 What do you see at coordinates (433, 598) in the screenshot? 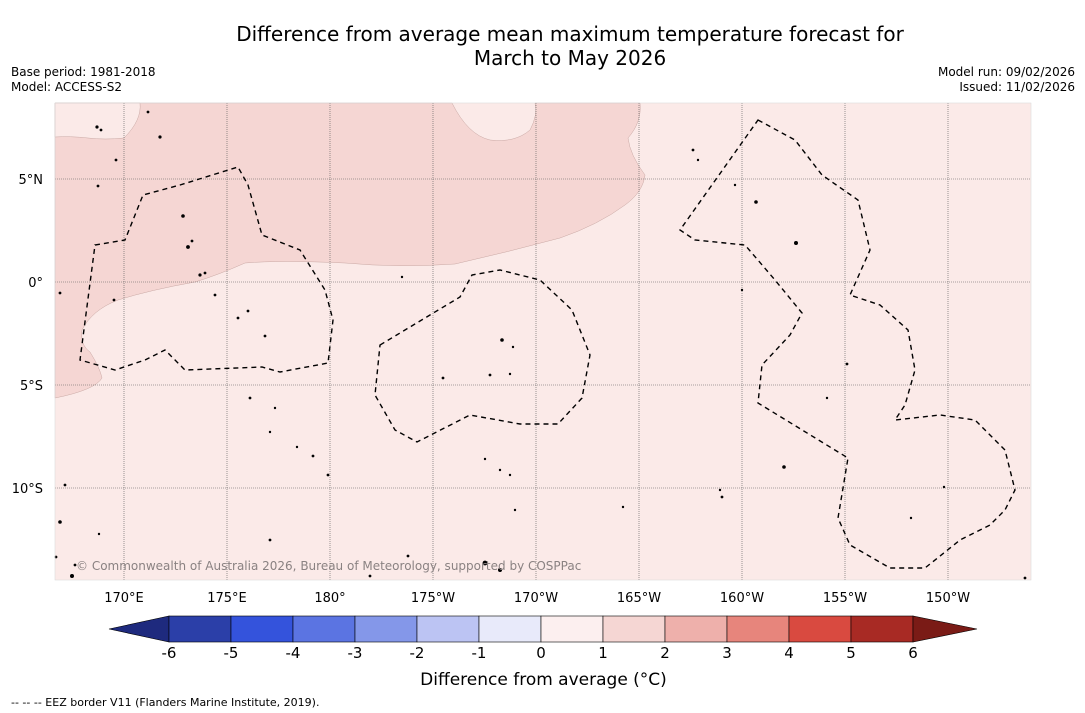
I see `lon-label-175w: 175°W` at bounding box center [433, 598].